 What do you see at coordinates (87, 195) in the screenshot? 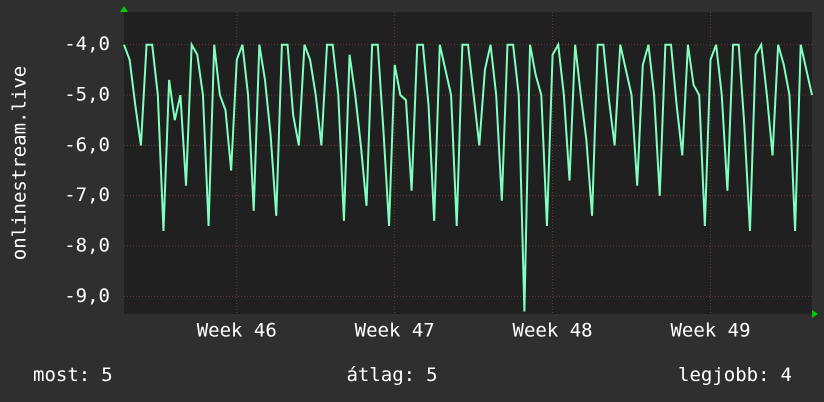
I see `y-tick-label: -7,0` at bounding box center [87, 195].